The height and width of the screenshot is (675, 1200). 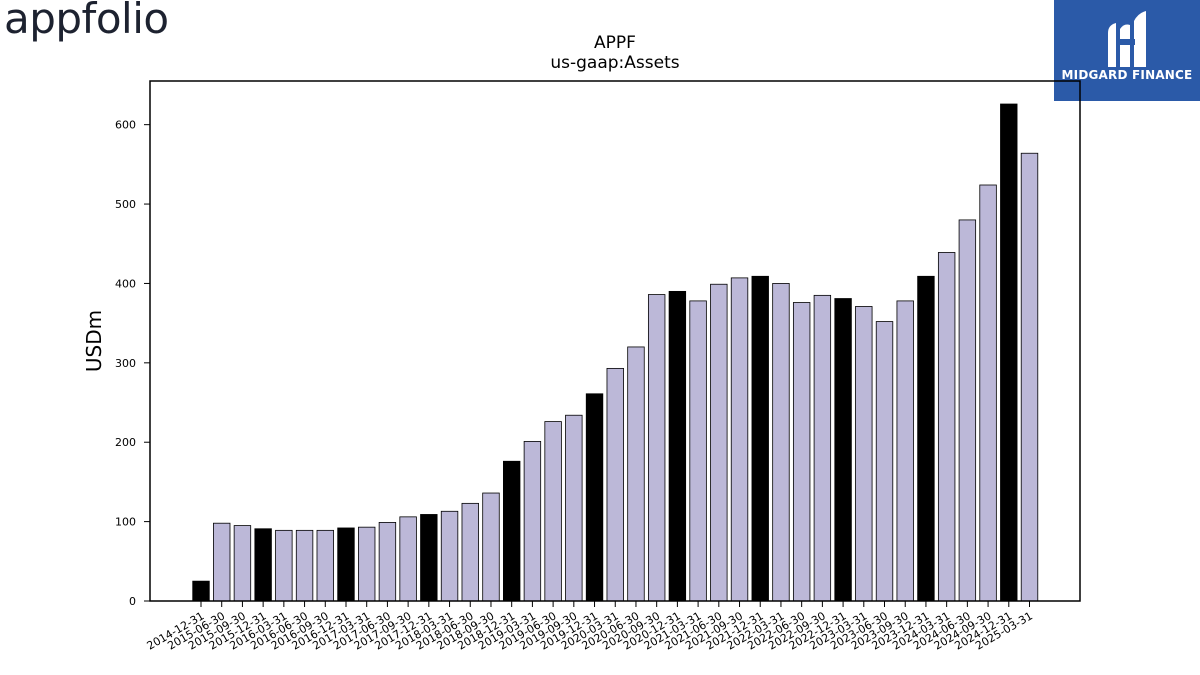 I want to click on y-tick-label: 300, so click(x=125, y=363).